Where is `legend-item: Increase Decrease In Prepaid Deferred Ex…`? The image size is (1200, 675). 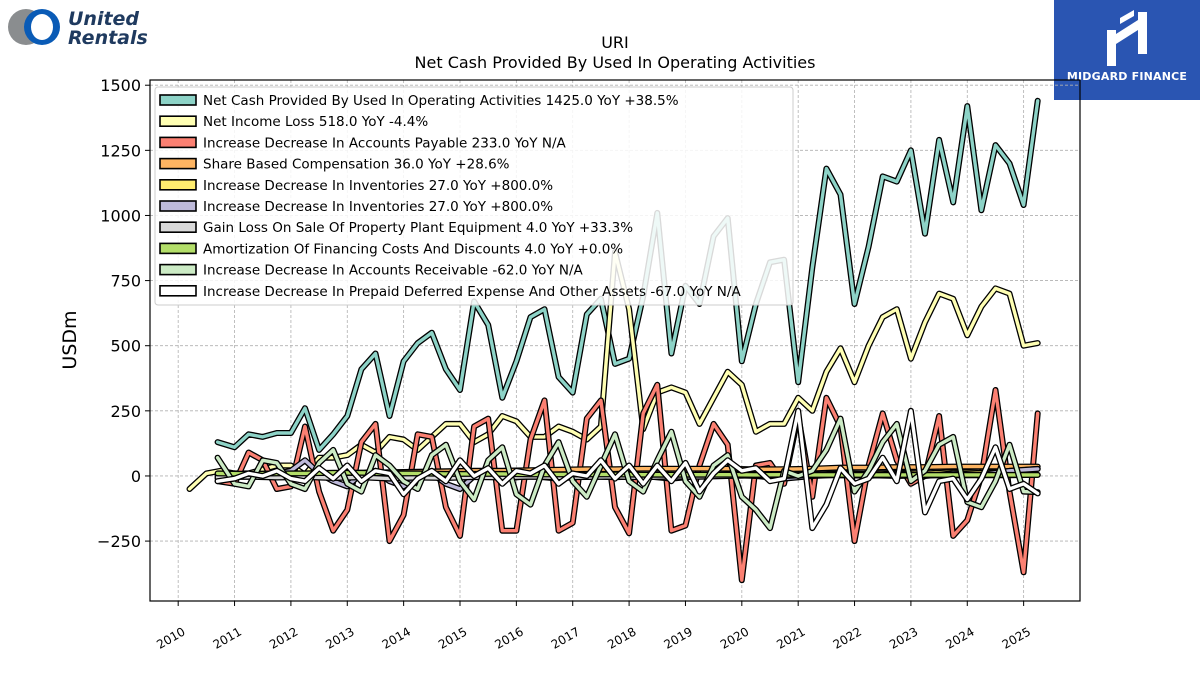 legend-item: Increase Decrease In Prepaid Deferred Ex… is located at coordinates (450, 292).